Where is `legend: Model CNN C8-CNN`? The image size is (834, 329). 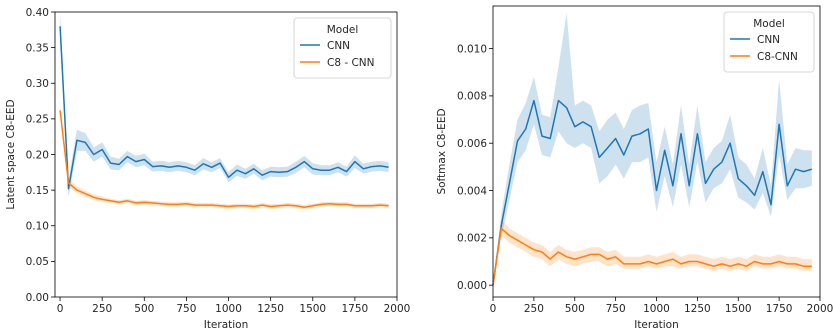 legend: Model CNN C8-CNN is located at coordinates (769, 42).